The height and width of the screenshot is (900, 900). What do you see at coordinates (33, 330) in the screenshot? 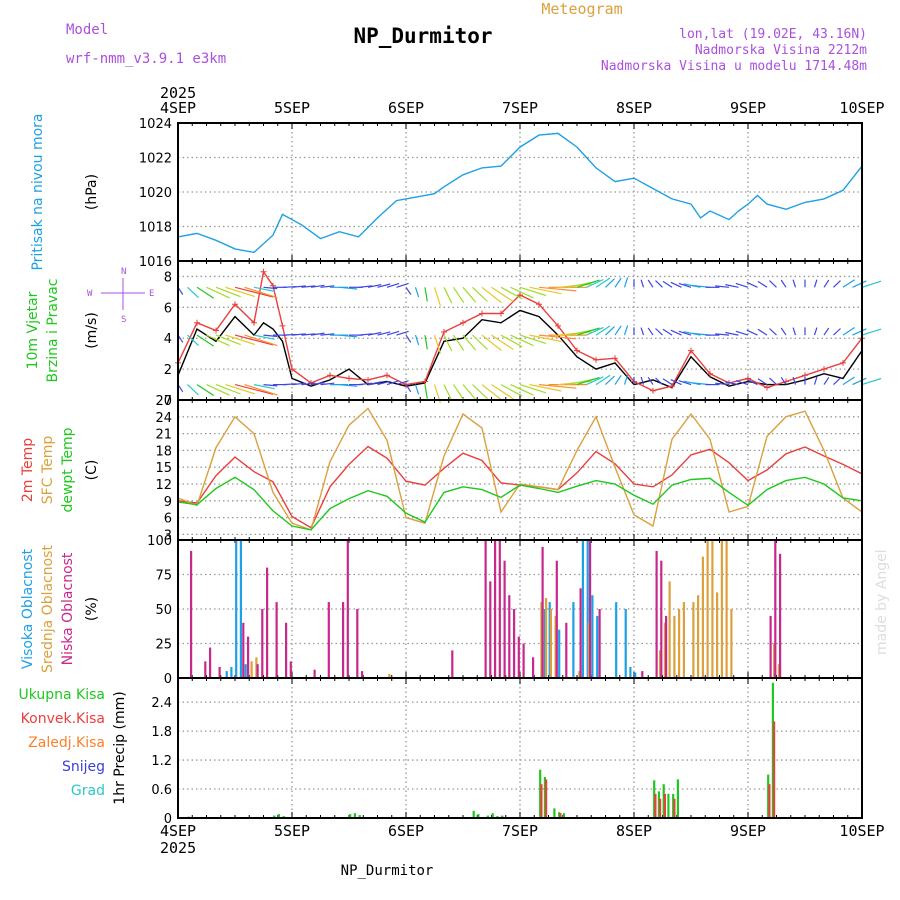
I see `panel-title: 10m Vjetar` at bounding box center [33, 330].